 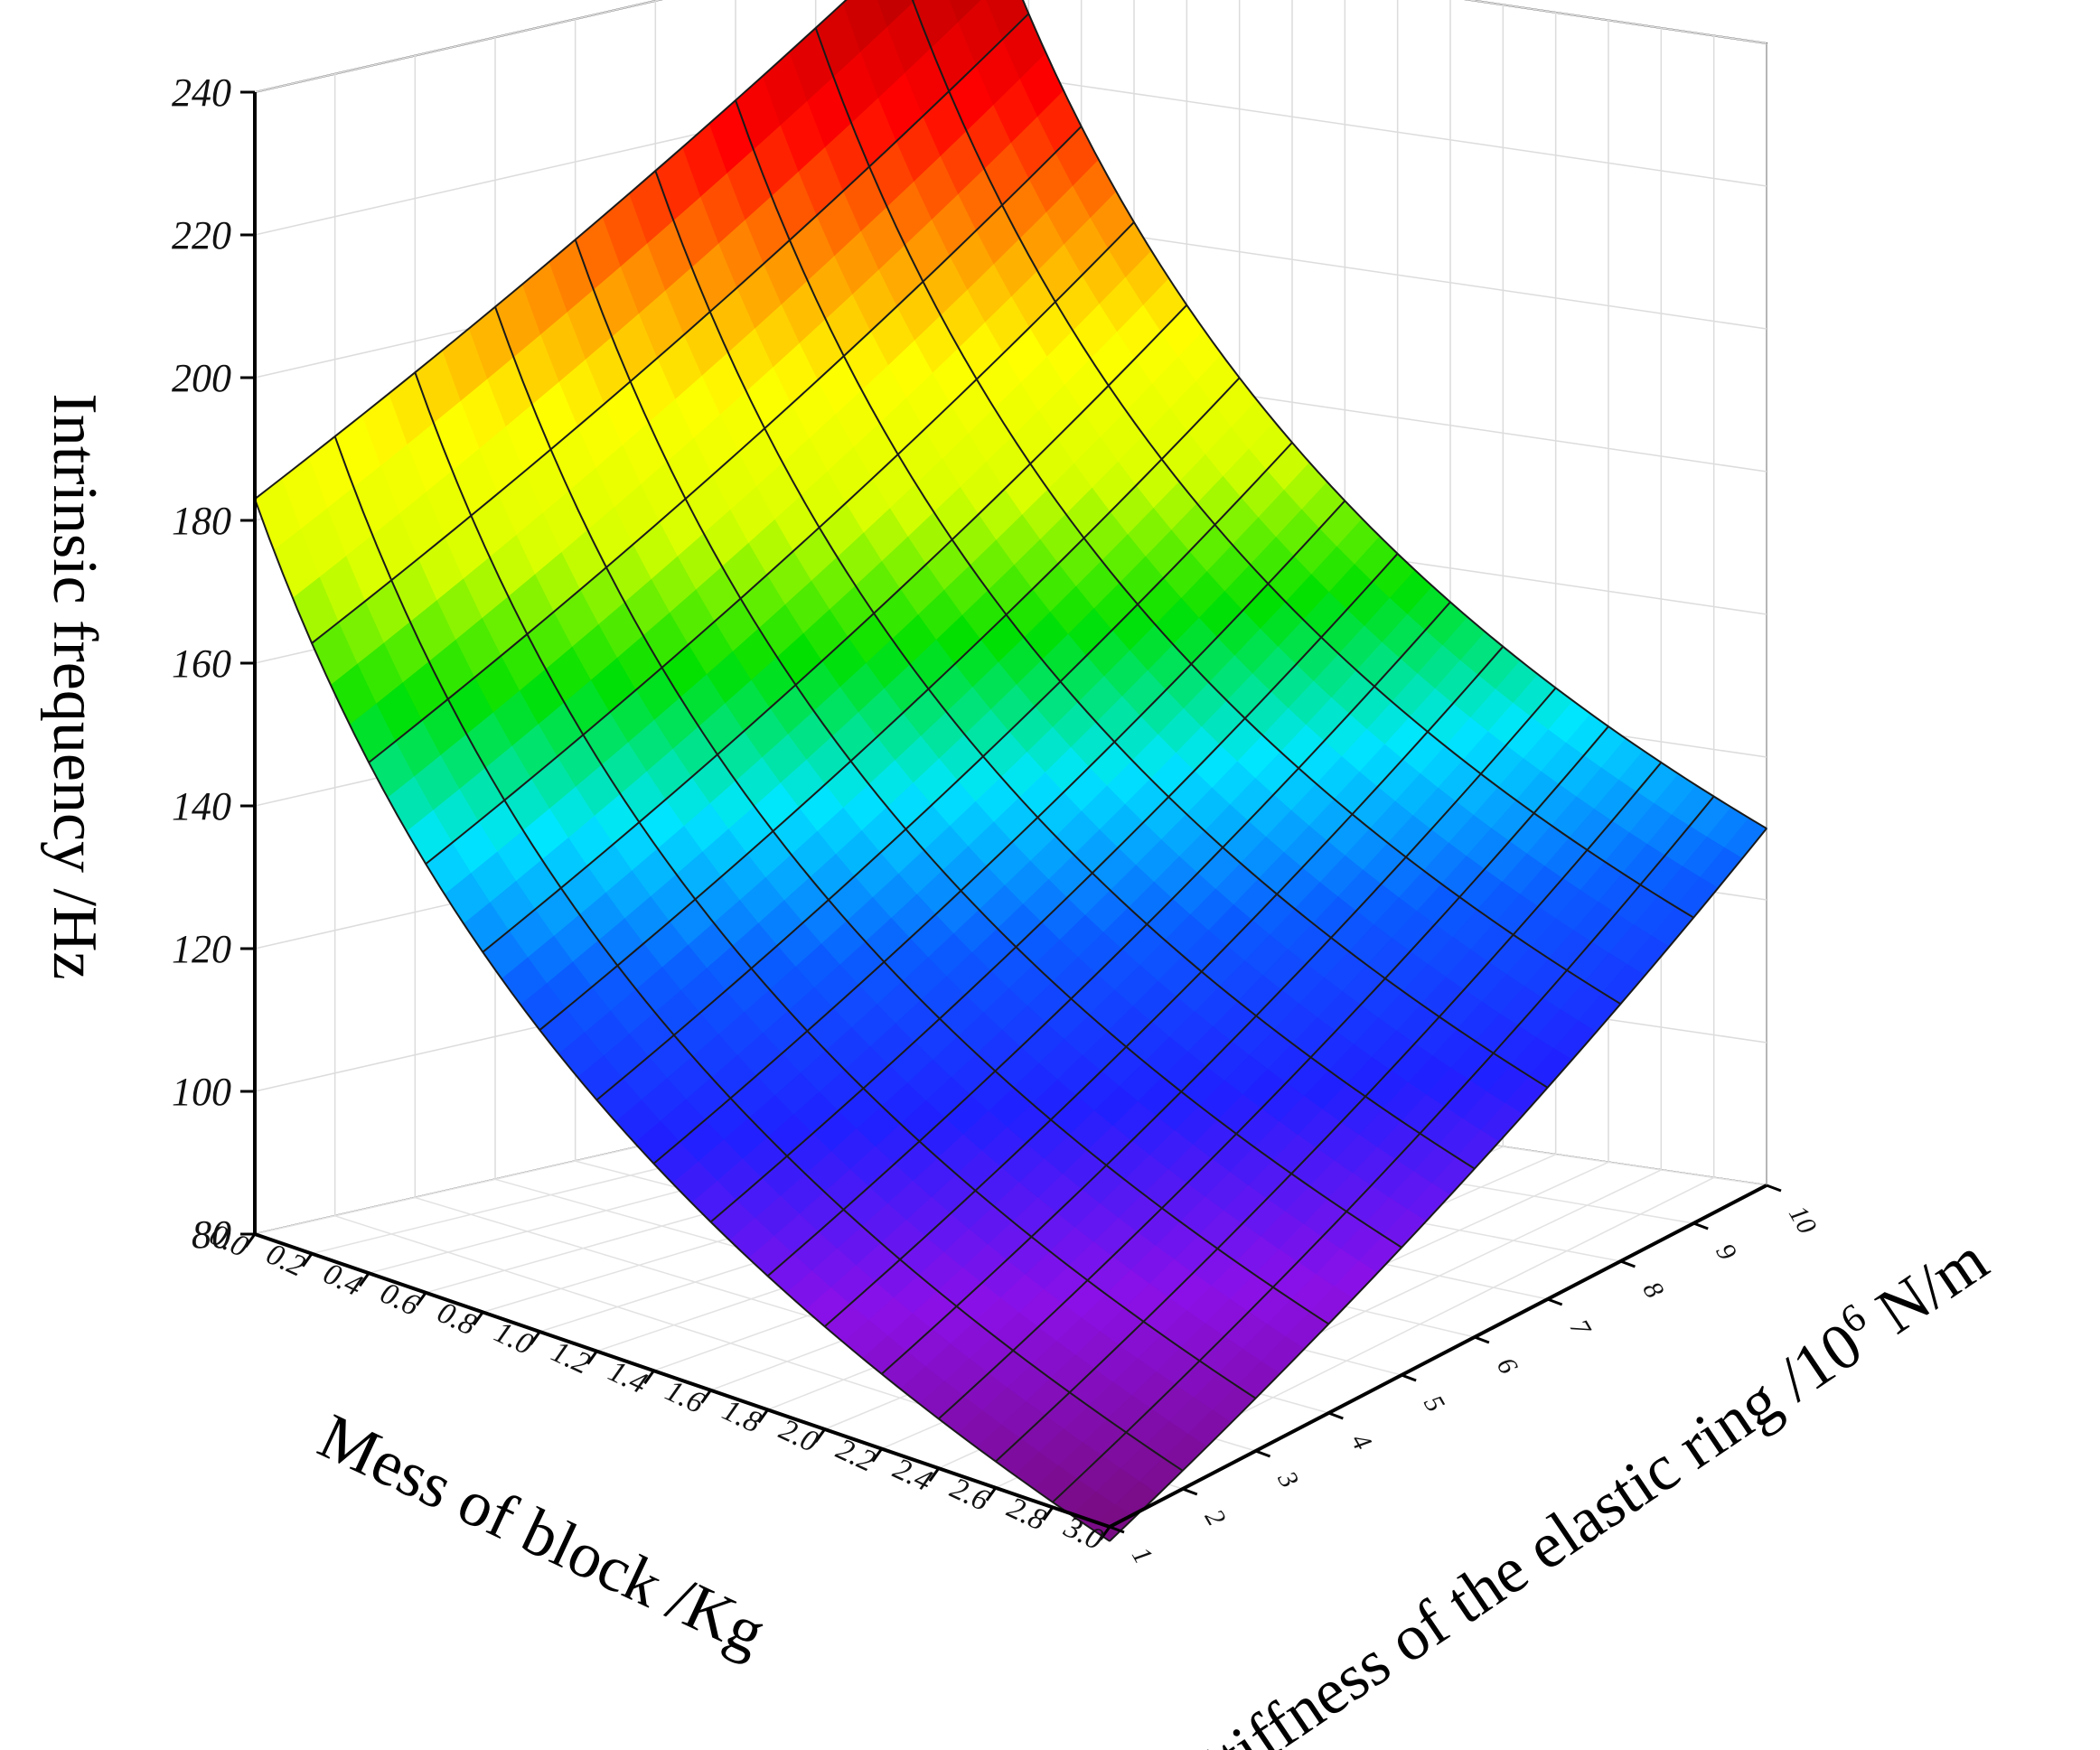 I want to click on y-tick-label: 1, so click(x=1142, y=1555).